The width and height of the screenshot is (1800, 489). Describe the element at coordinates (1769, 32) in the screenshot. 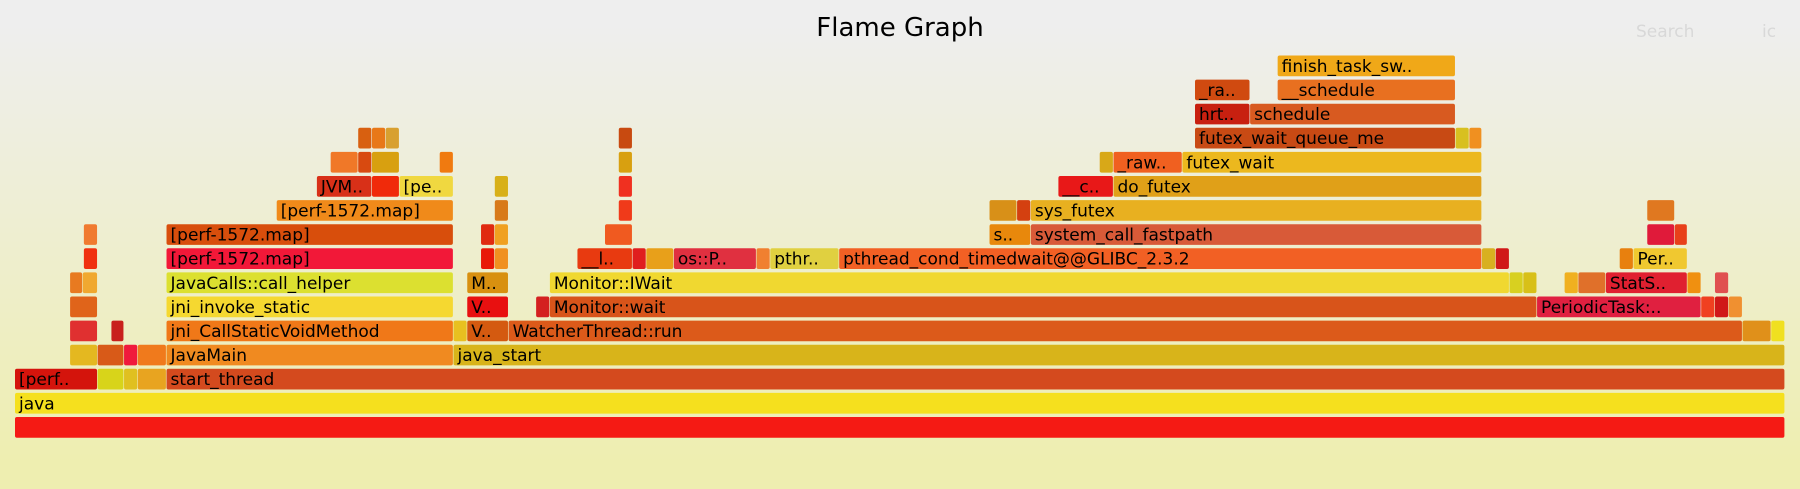

I see `ignore-case-button: ic` at that location.